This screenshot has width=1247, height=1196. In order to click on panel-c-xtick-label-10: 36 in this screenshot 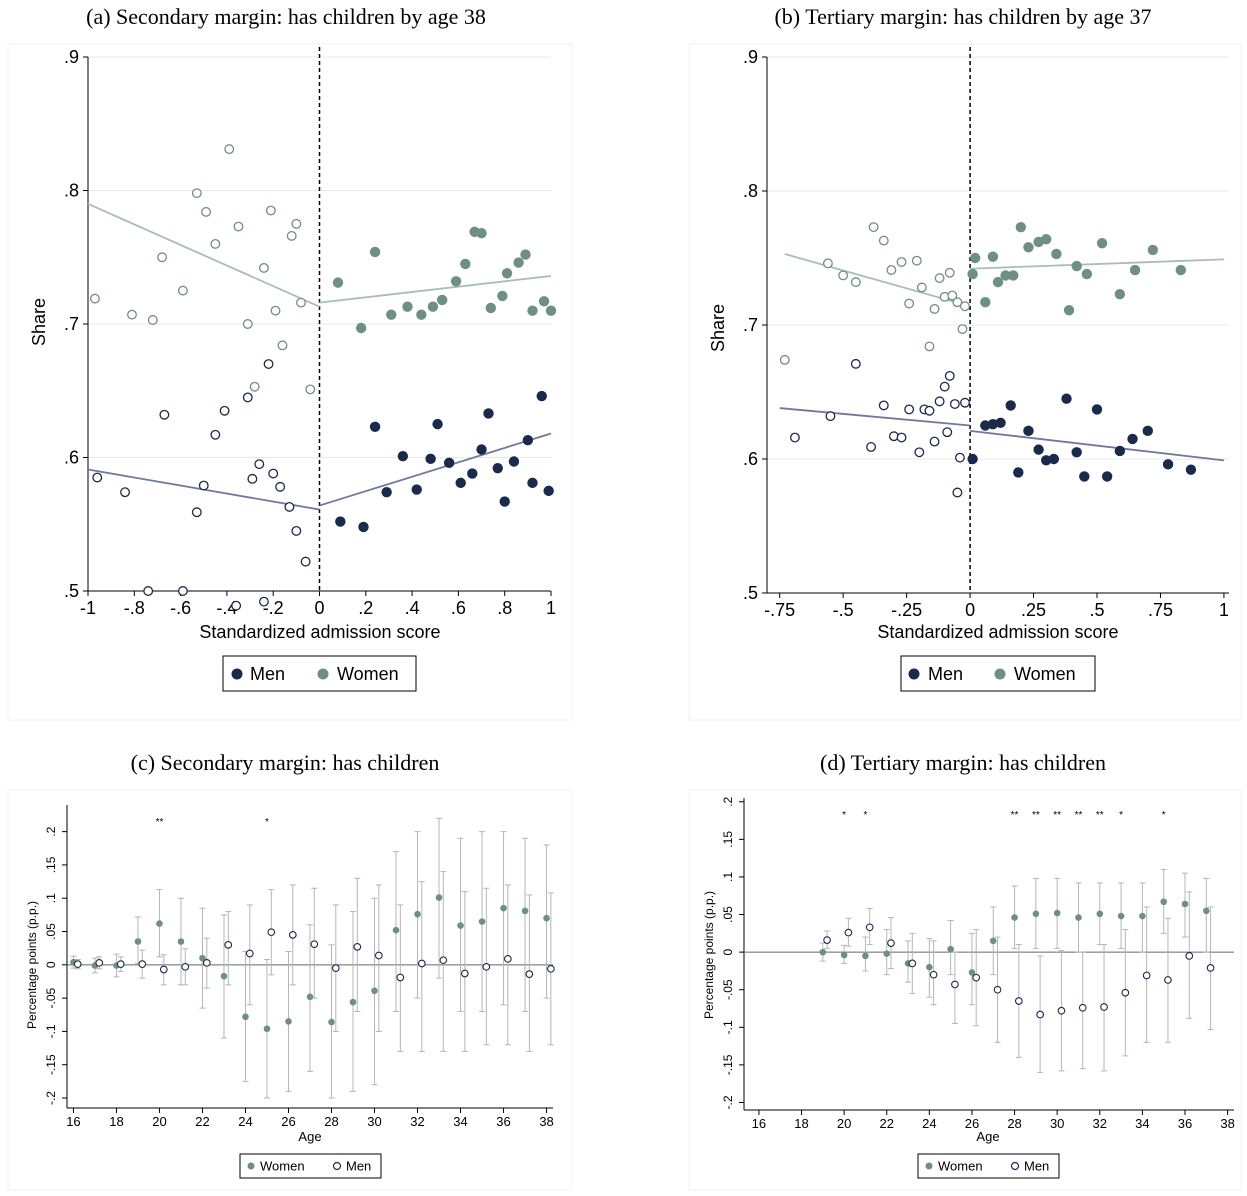, I will do `click(503, 1121)`.